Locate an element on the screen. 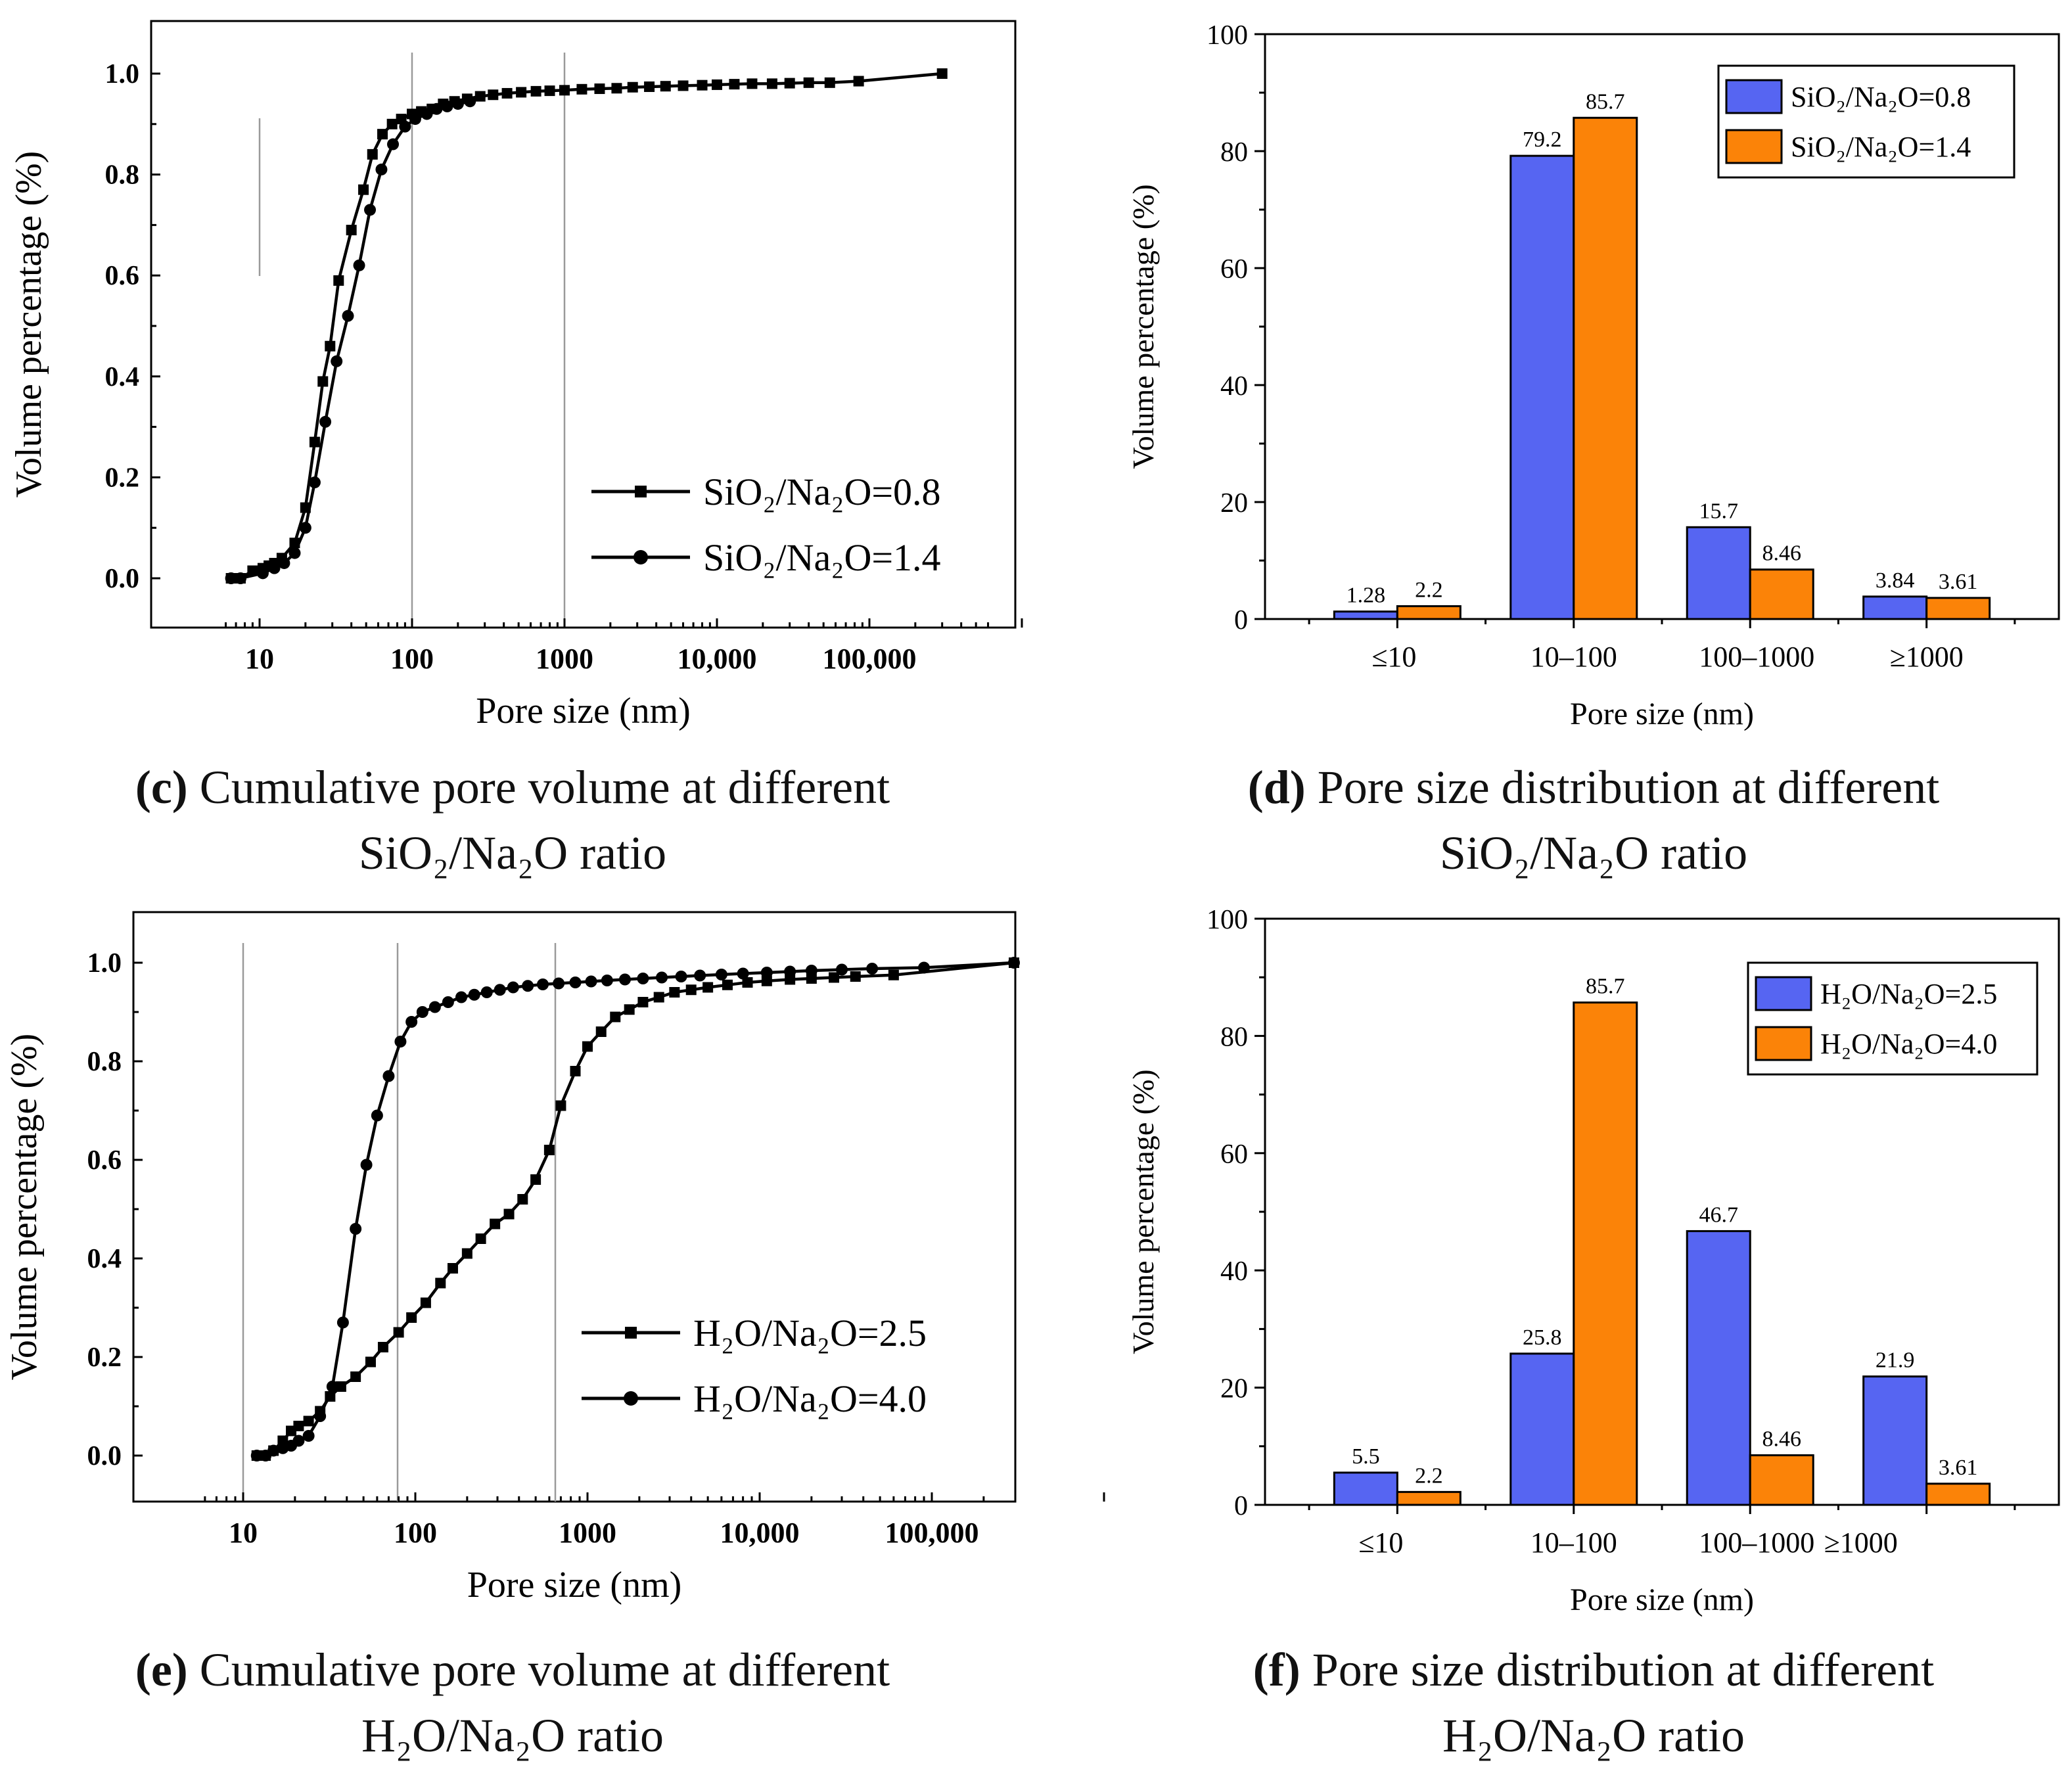 Image resolution: width=2072 pixels, height=1771 pixels. figure-caption-line1: (c) Cumulative pore volume at different is located at coordinates (512, 788).